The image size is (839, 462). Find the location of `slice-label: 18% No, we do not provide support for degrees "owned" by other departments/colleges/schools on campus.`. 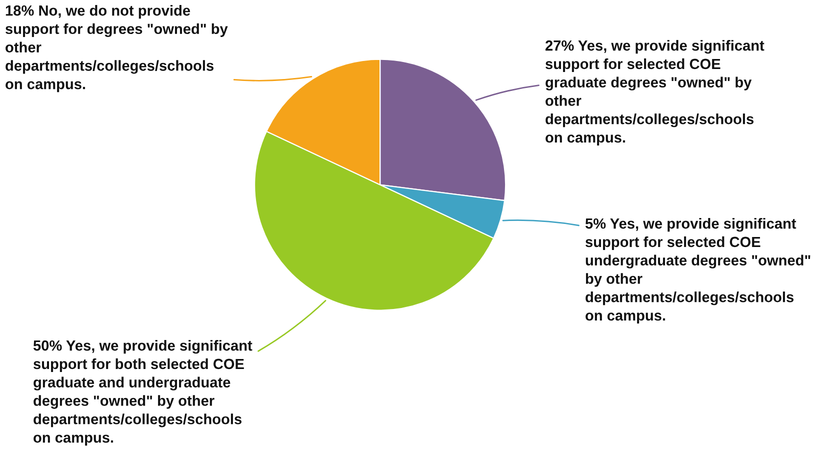

slice-label: 18% No, we do not provide support for degrees "owned" by other departments/colleges/schools on campus. is located at coordinates (117, 48).